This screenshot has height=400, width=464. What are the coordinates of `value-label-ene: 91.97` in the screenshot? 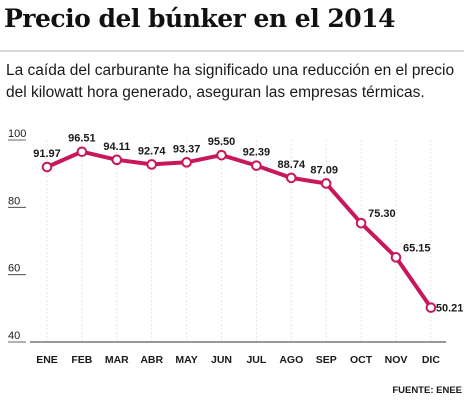 It's located at (47, 154).